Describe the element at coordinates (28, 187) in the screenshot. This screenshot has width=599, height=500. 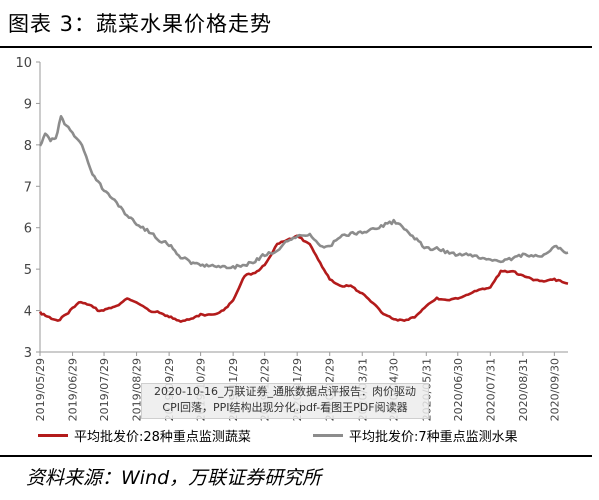
I see `y-tick-label: 7` at that location.